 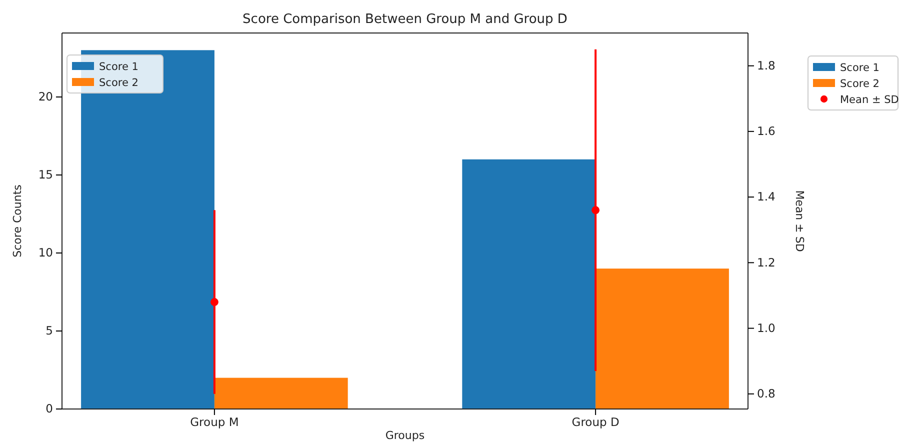 I want to click on legend-label: Score 1, so click(x=118, y=67).